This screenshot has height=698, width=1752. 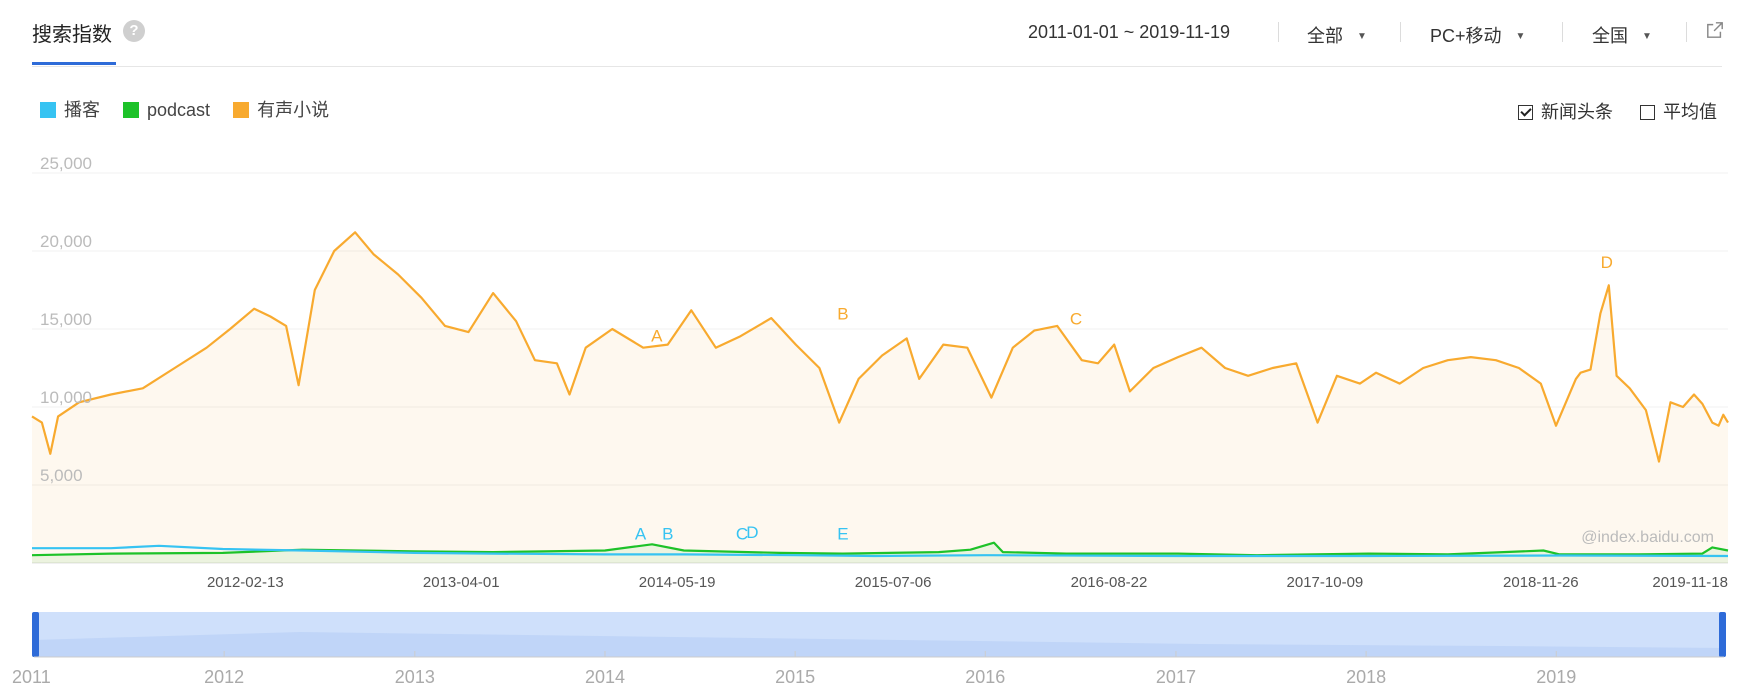 What do you see at coordinates (1690, 582) in the screenshot?
I see `x-tick-label: 2019-11-18` at bounding box center [1690, 582].